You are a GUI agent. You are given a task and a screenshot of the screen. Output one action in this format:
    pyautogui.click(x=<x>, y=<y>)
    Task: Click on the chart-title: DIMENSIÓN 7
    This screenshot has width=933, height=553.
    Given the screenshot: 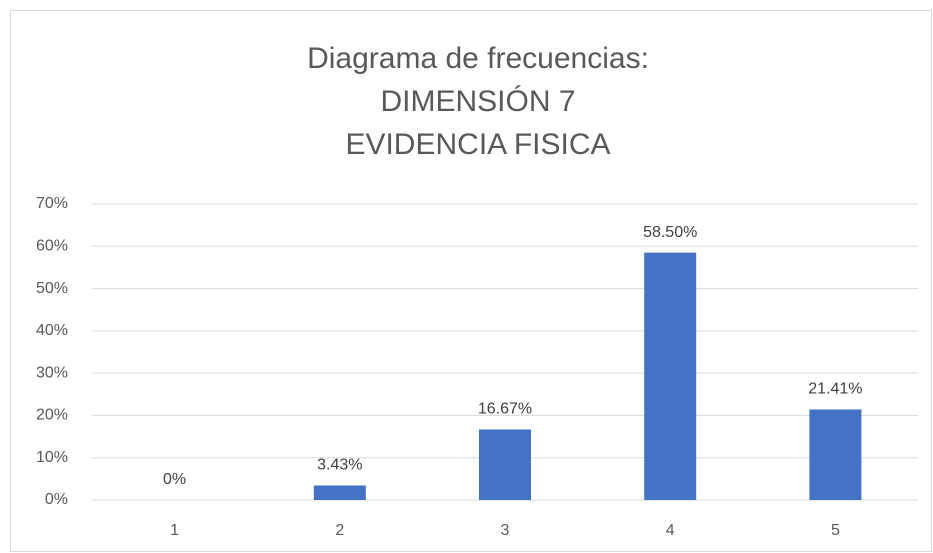 What is the action you would take?
    pyautogui.click(x=477, y=101)
    